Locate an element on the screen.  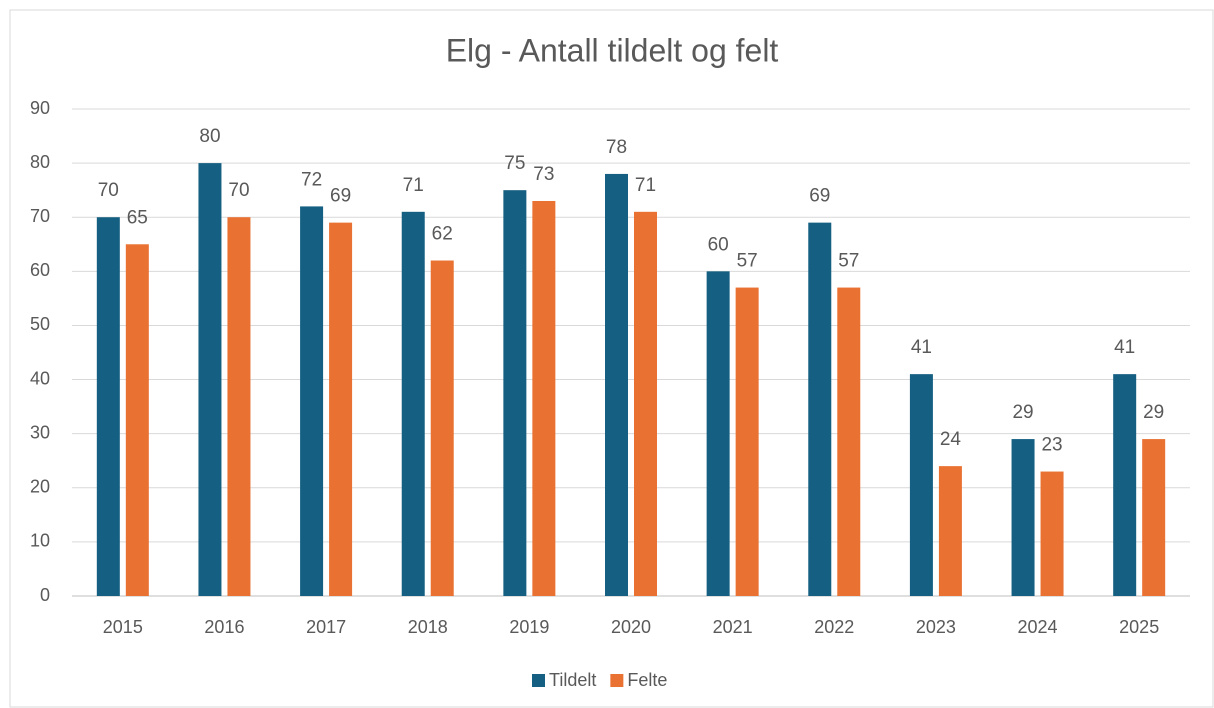
data-label: 60 is located at coordinates (718, 244).